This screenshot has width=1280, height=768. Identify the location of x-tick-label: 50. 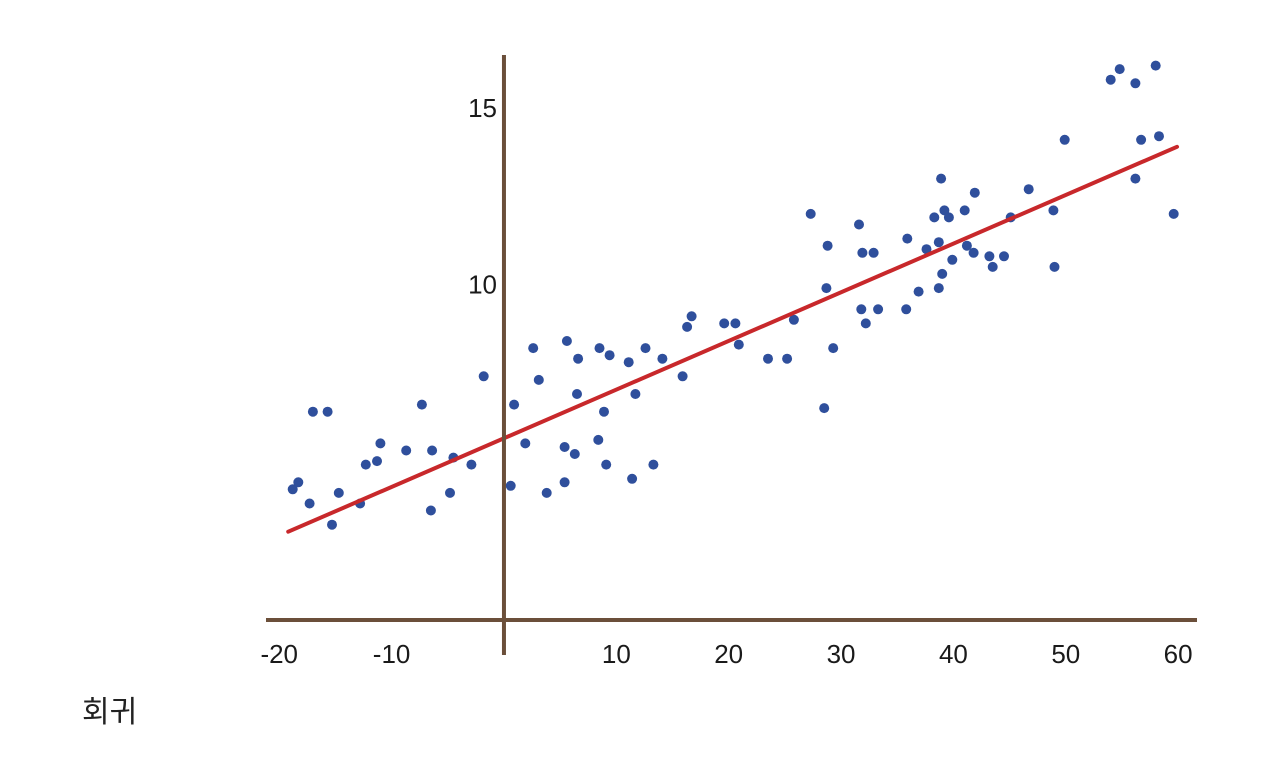
(1065, 654).